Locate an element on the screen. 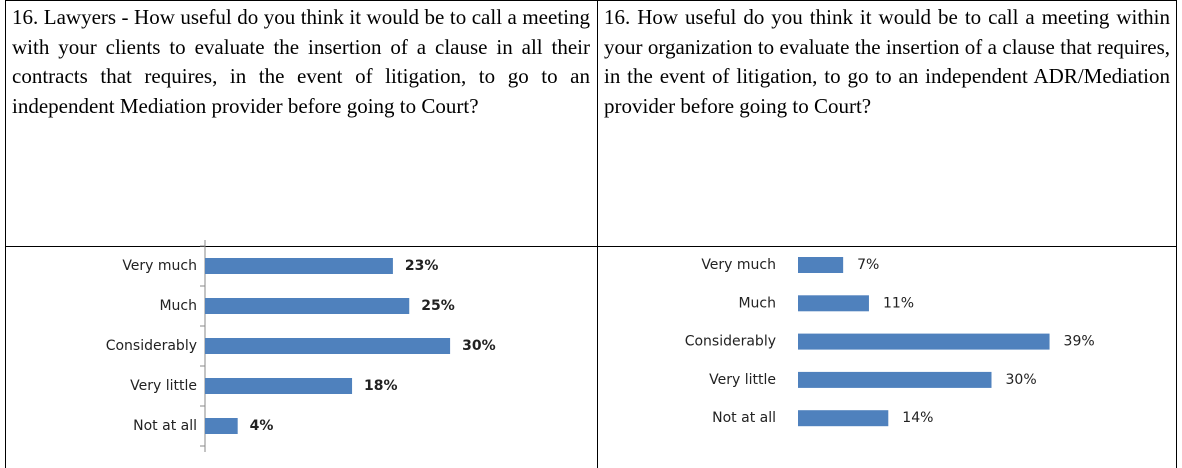 Image resolution: width=1182 pixels, height=468 pixels. value-label: 14% is located at coordinates (917, 418).